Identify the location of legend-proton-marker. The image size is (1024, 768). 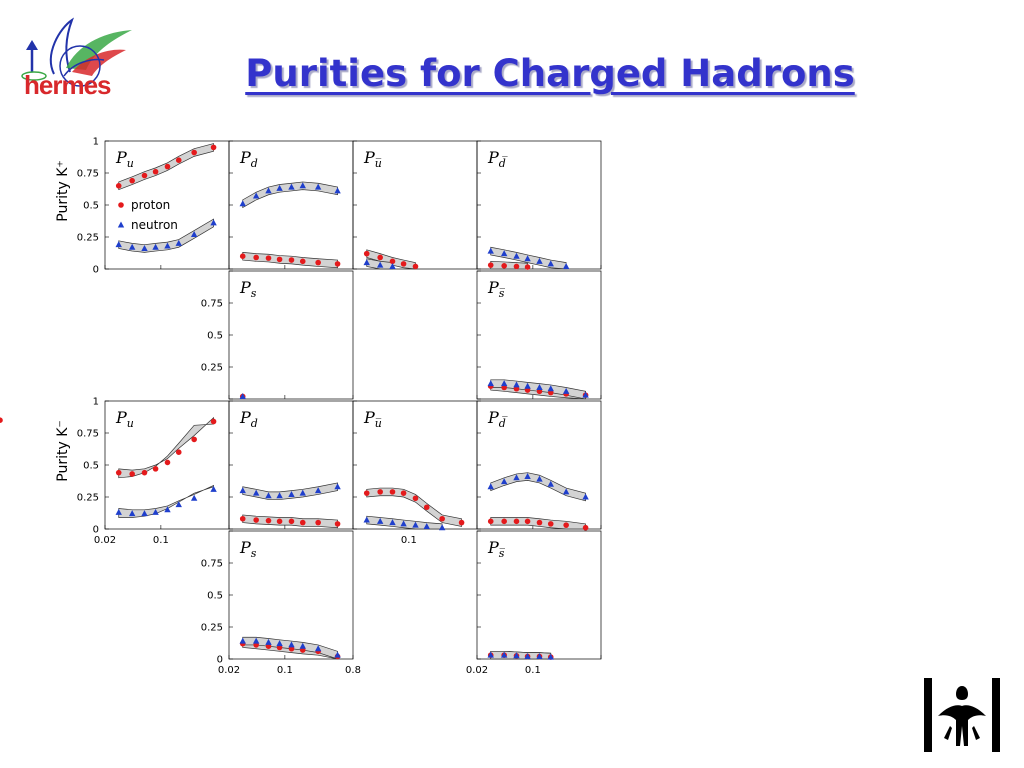
(121, 205).